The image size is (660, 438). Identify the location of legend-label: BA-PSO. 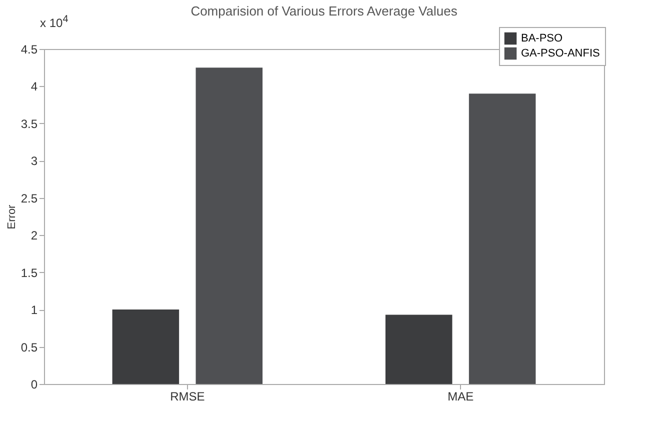
(542, 38).